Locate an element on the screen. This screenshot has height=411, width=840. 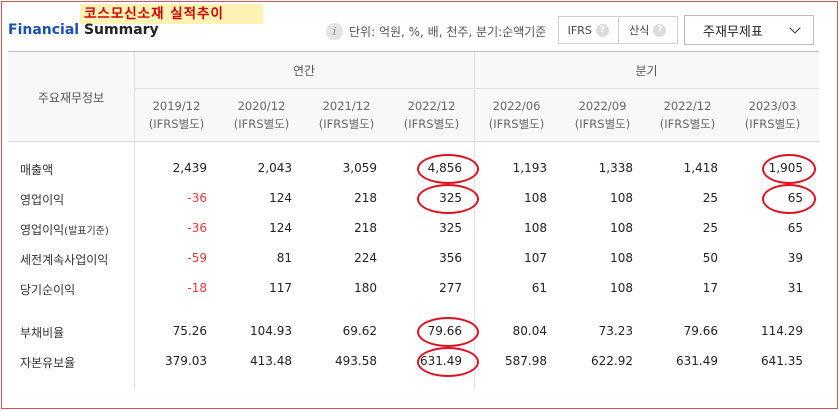
row-label-text: 부채비율 is located at coordinates (42, 333).